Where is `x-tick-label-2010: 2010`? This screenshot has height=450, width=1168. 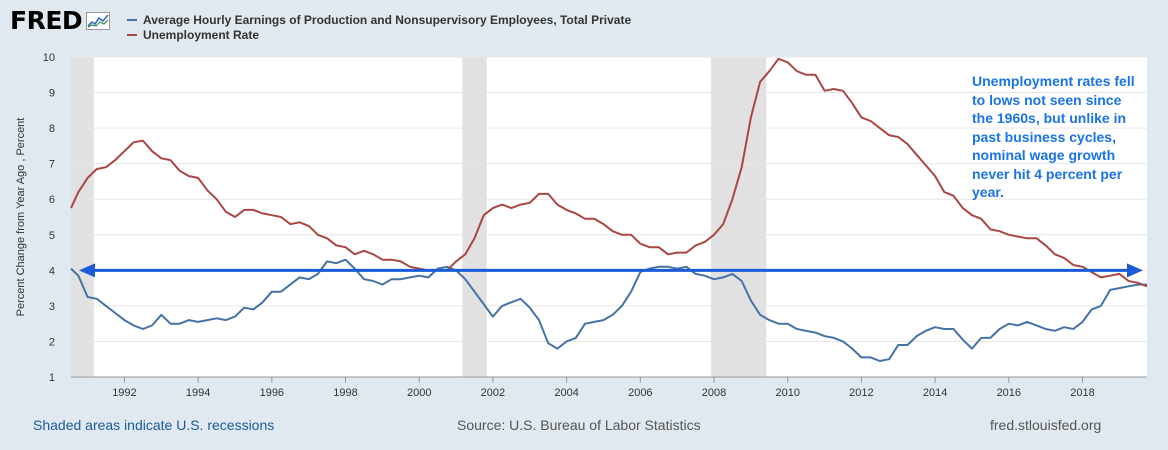 x-tick-label-2010: 2010 is located at coordinates (787, 393).